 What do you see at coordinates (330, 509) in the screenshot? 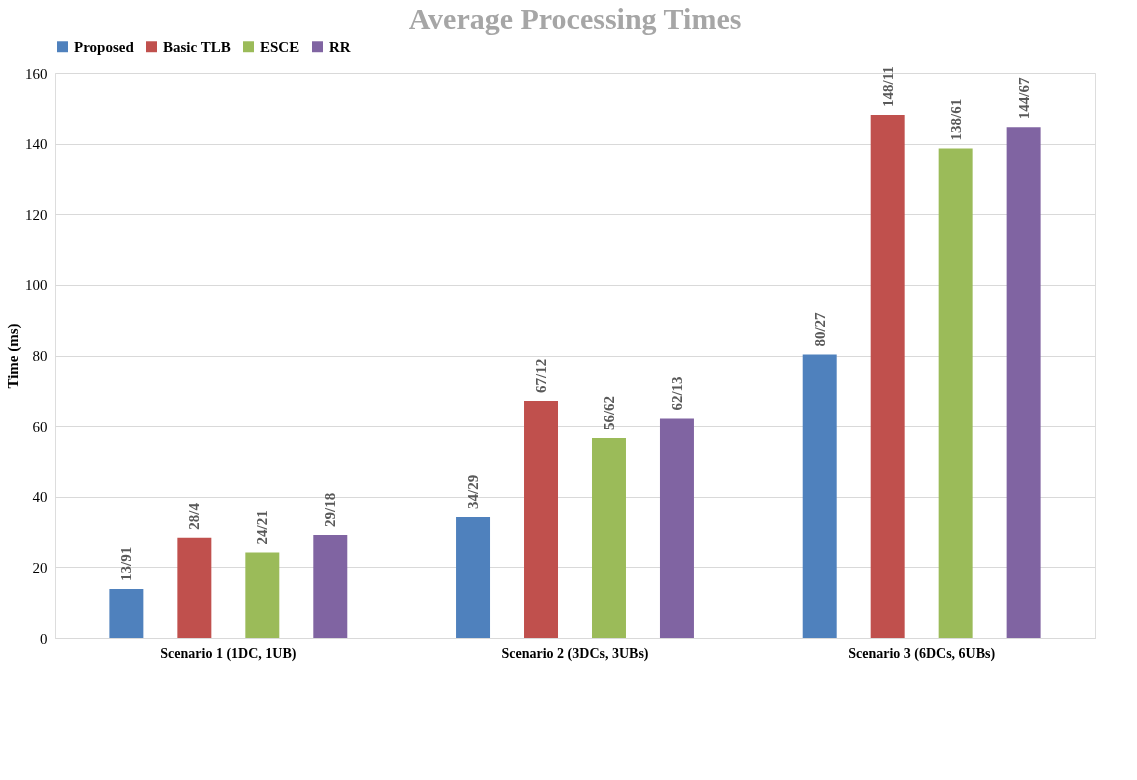
I see `data-label: 29/18` at bounding box center [330, 509].